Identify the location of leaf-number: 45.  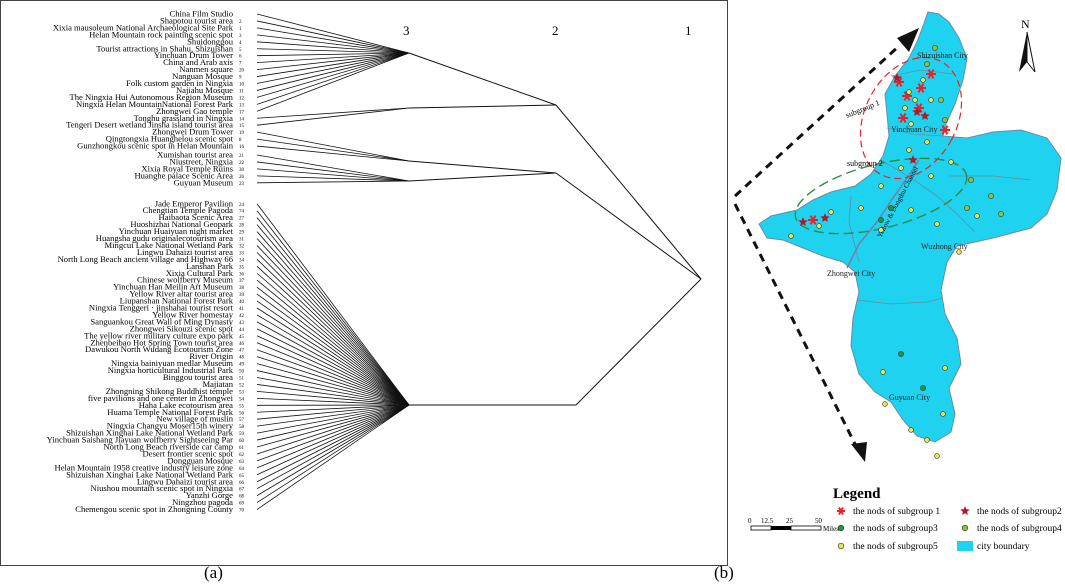
(242, 337).